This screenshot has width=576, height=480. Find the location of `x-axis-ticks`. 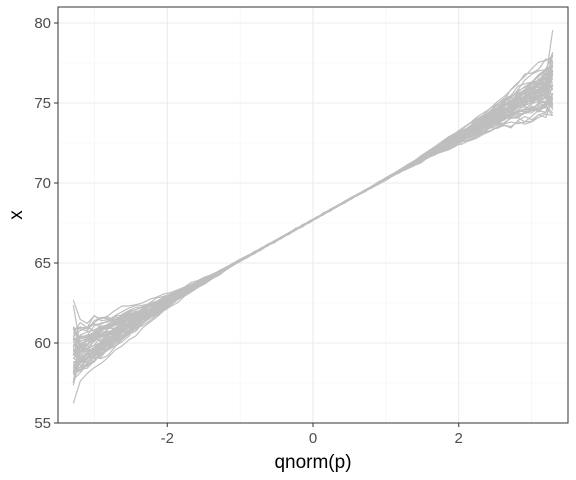

x-axis-ticks is located at coordinates (313, 425).